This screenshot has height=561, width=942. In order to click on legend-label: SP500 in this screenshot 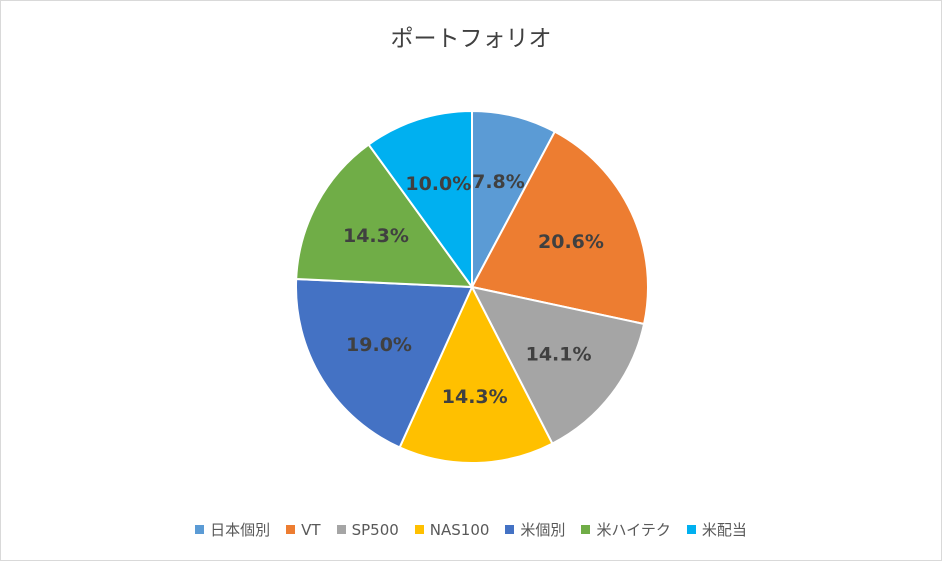, I will do `click(375, 529)`.